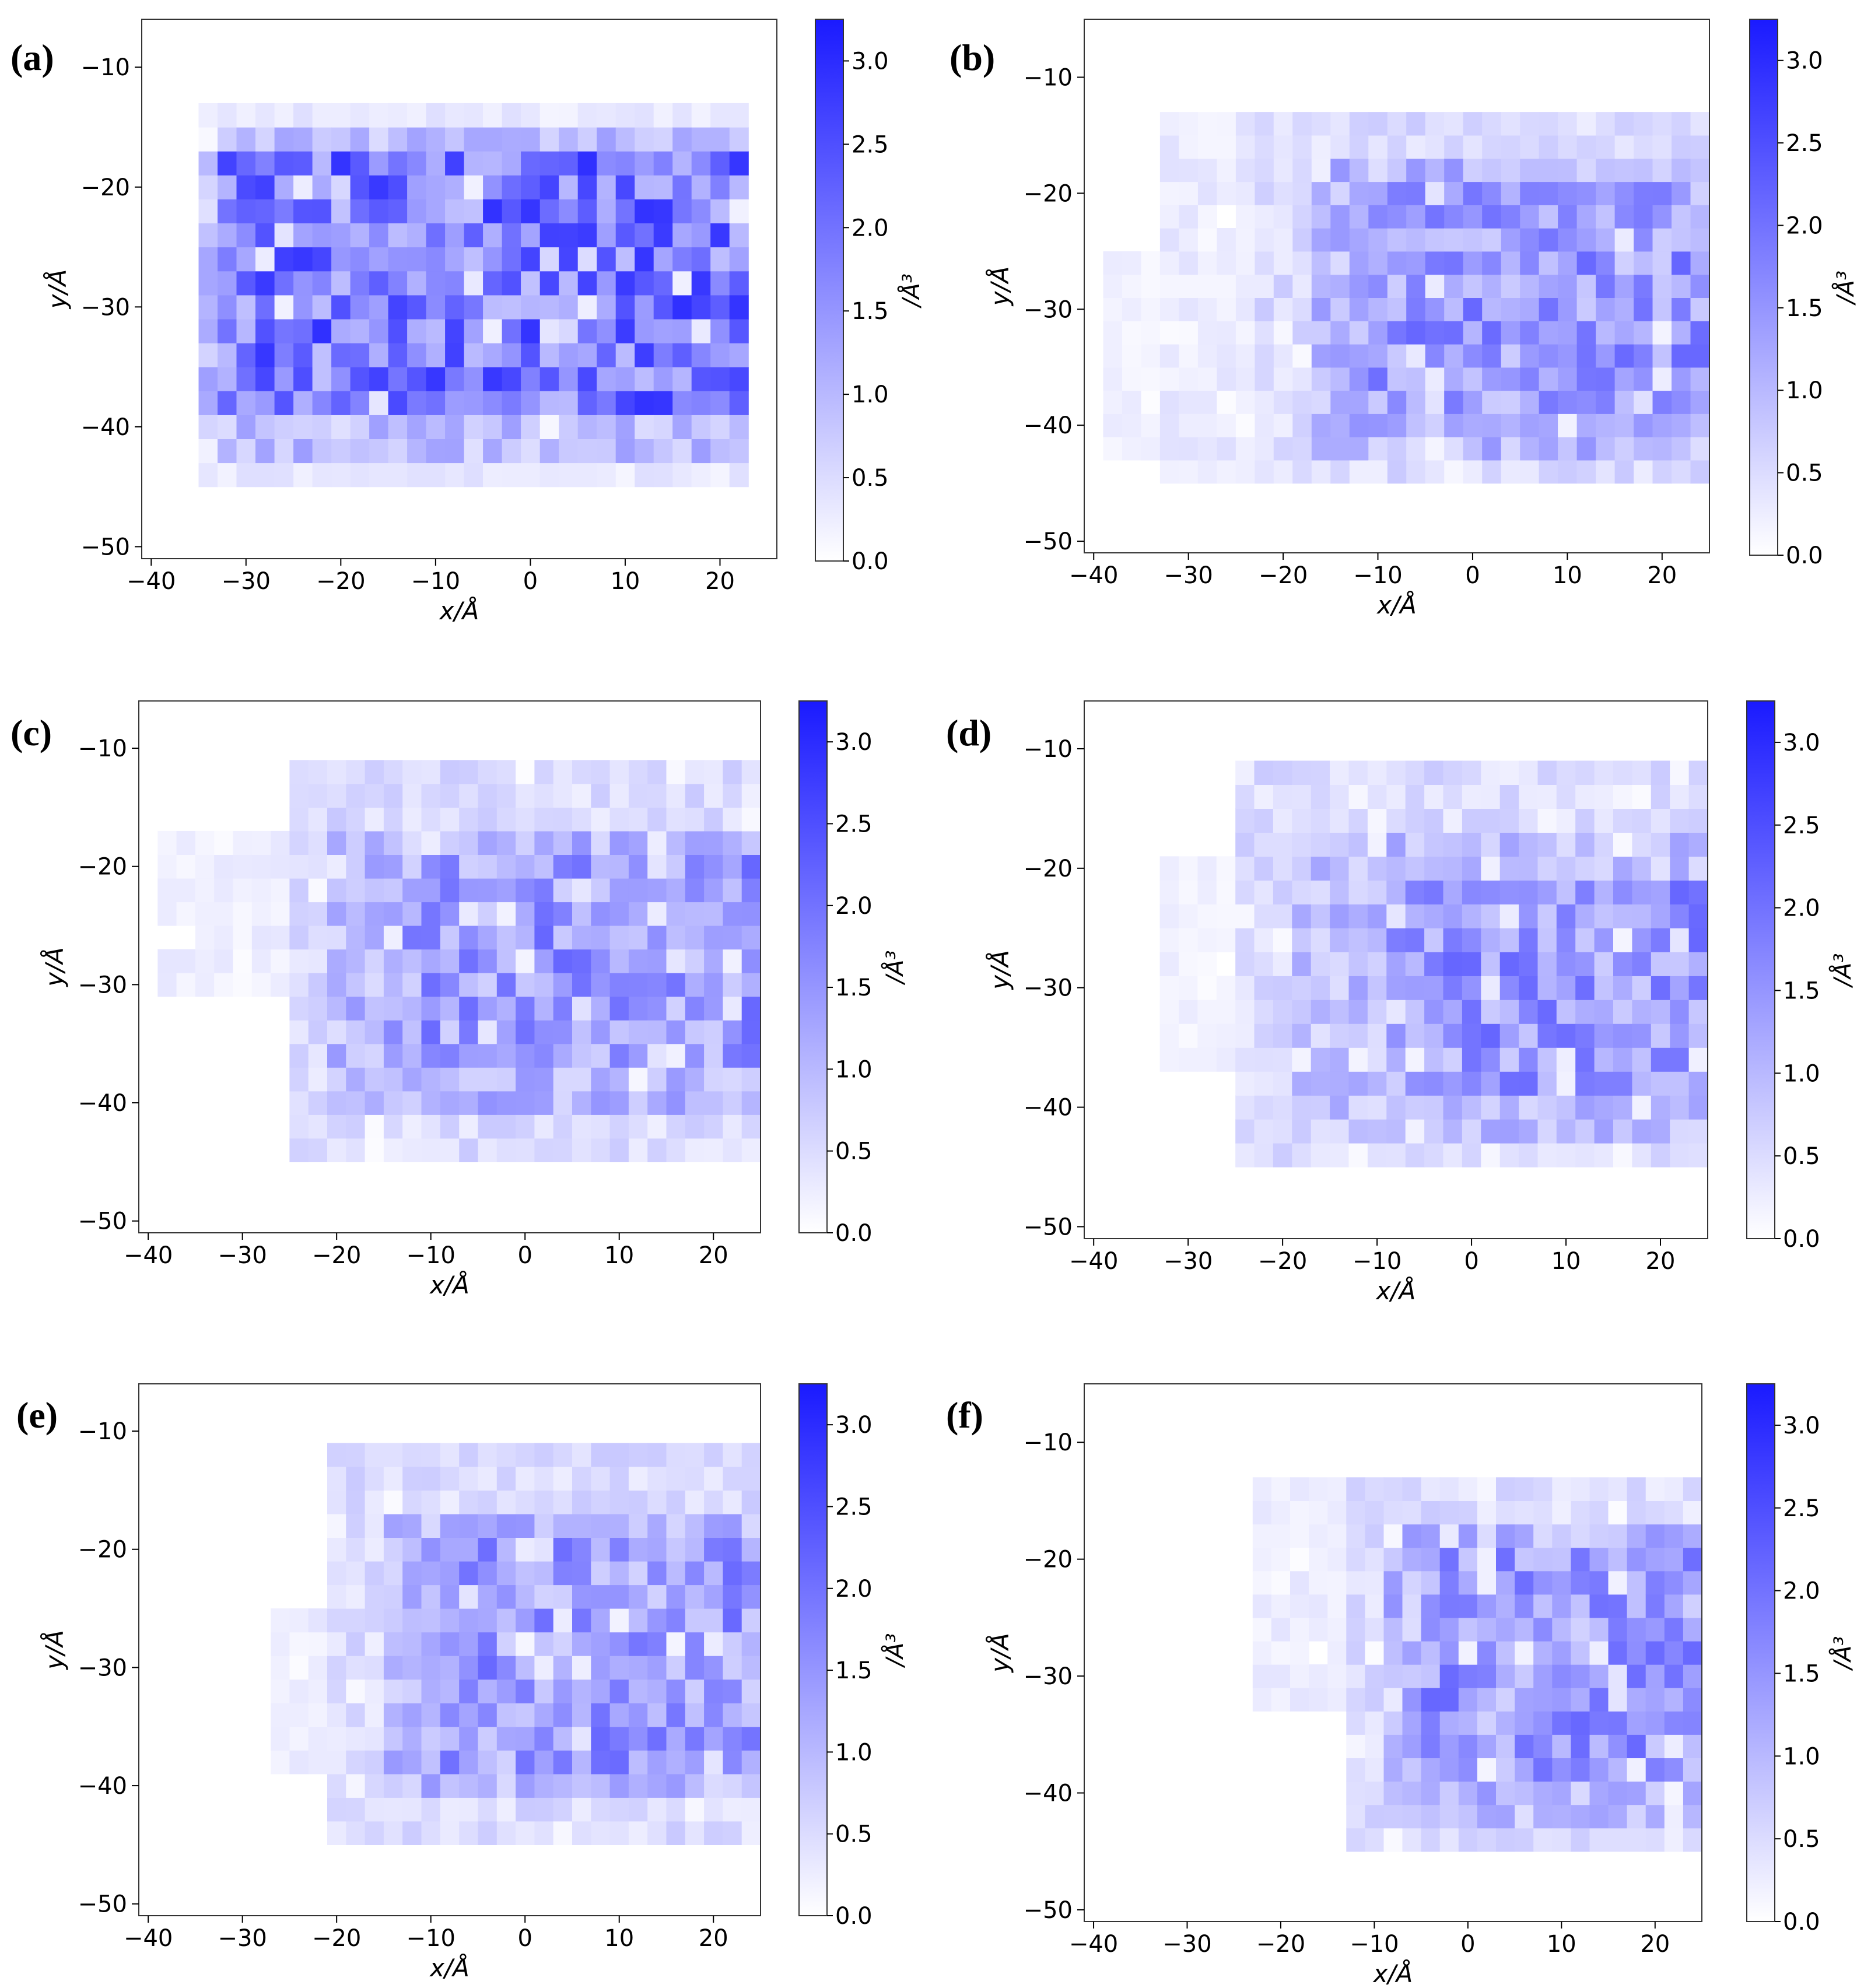  What do you see at coordinates (1804, 61) in the screenshot?
I see `colorbar-tick-label: 3.0` at bounding box center [1804, 61].